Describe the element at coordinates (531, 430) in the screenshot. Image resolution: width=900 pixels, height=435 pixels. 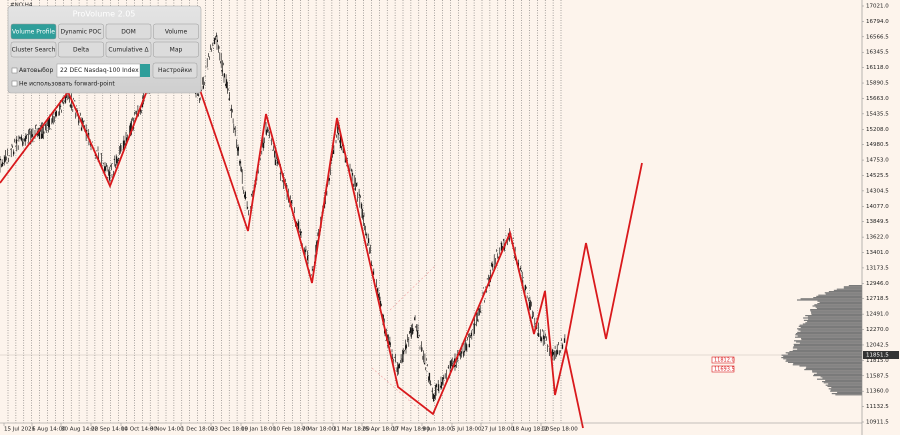
I see `time-label: 18 Aug 18:00` at that location.